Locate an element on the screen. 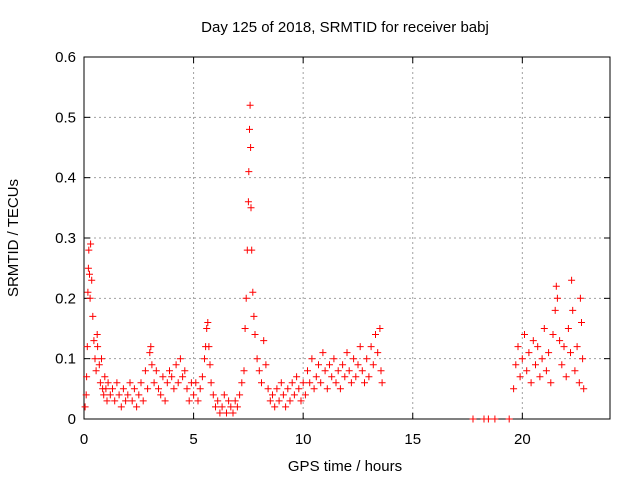  x-tick-label: 10 is located at coordinates (303, 439).